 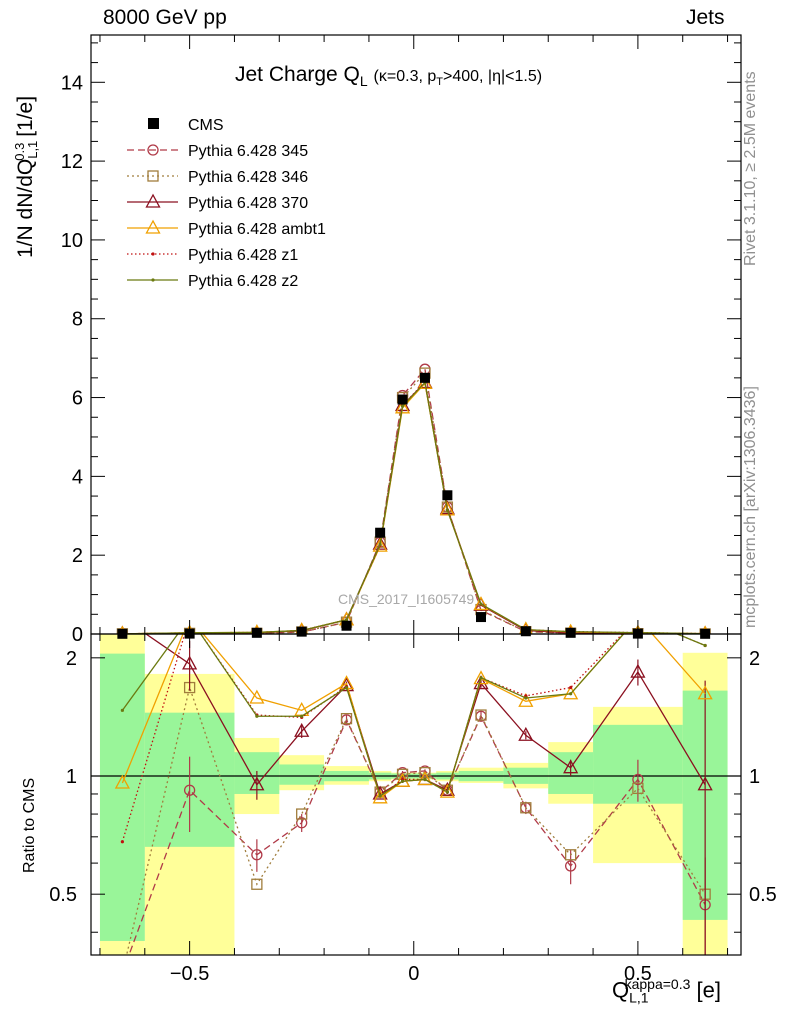 I want to click on series-2-point, so click(x=380, y=542).